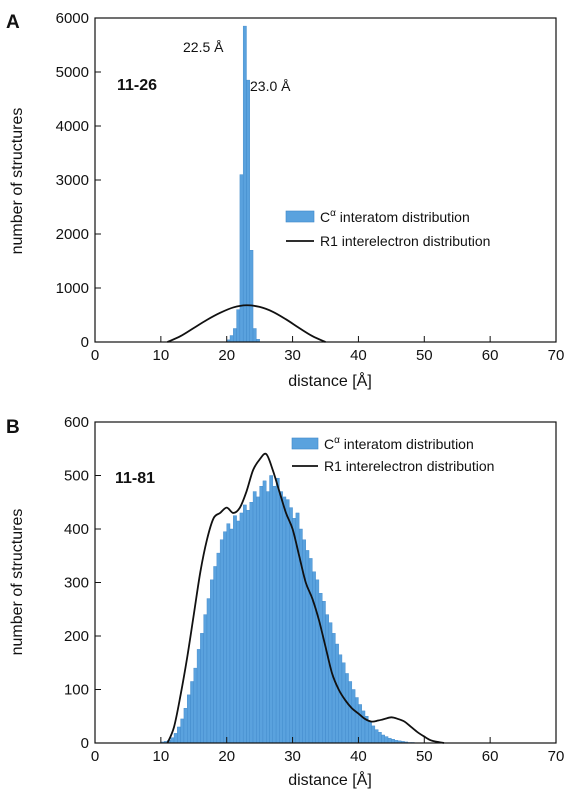  What do you see at coordinates (243, 184) in the screenshot?
I see `panel-a-bars` at bounding box center [243, 184].